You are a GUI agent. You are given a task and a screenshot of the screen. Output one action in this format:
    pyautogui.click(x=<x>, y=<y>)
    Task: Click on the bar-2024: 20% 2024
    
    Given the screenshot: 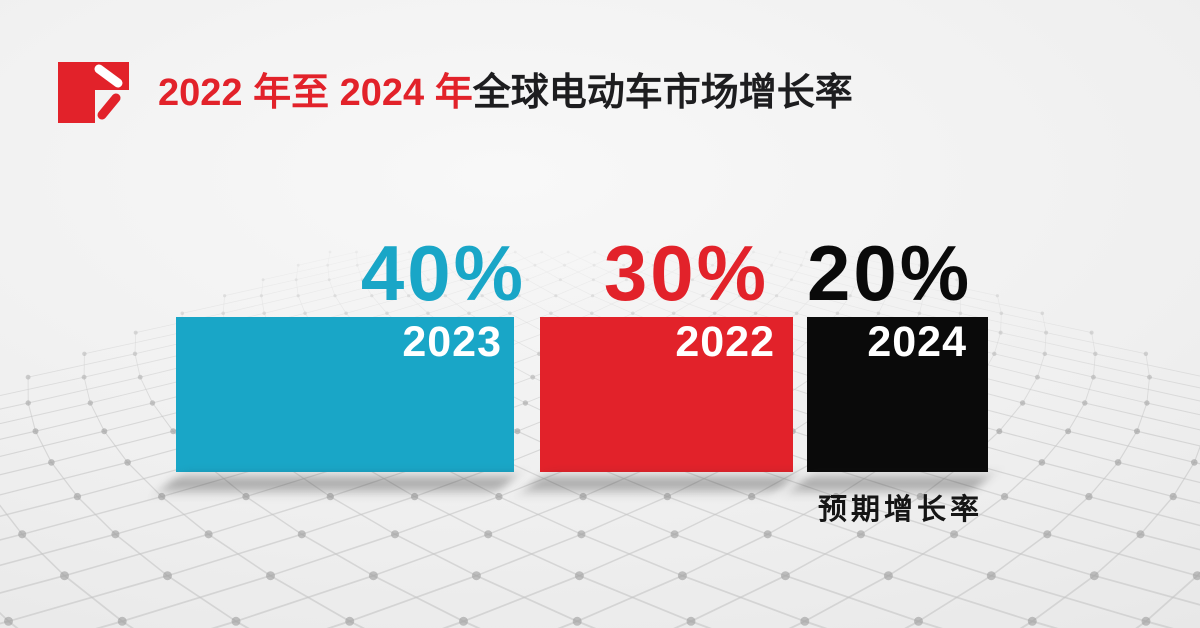 What is the action you would take?
    pyautogui.click(x=890, y=362)
    